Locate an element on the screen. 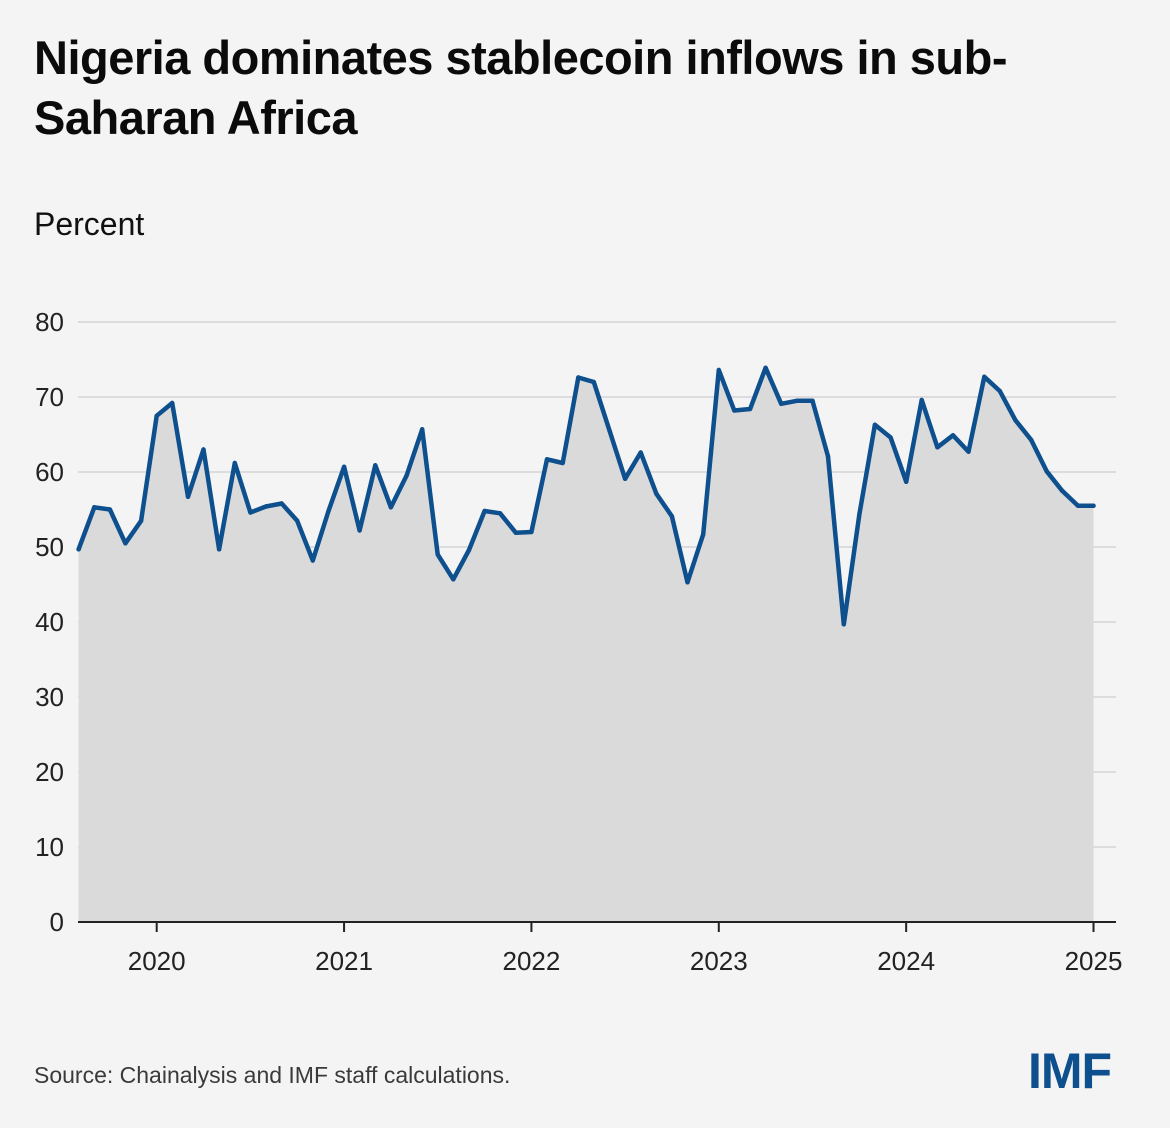  y-tick-label: 30 is located at coordinates (49, 697).